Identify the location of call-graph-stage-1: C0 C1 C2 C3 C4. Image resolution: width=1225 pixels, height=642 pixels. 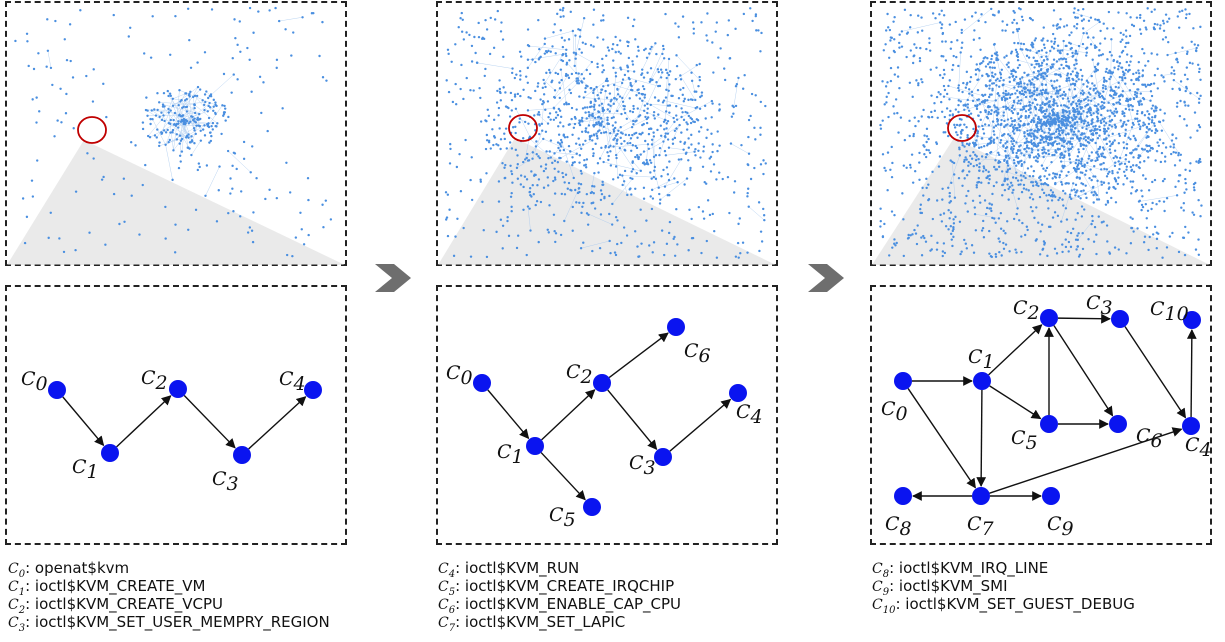
(171, 431).